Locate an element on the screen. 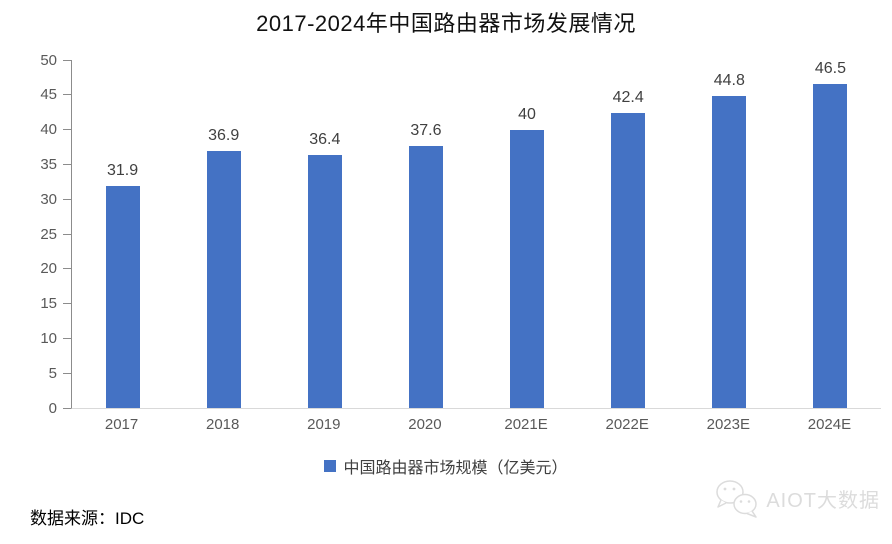 This screenshot has height=544, width=892. bar-slot: 40 is located at coordinates (527, 234).